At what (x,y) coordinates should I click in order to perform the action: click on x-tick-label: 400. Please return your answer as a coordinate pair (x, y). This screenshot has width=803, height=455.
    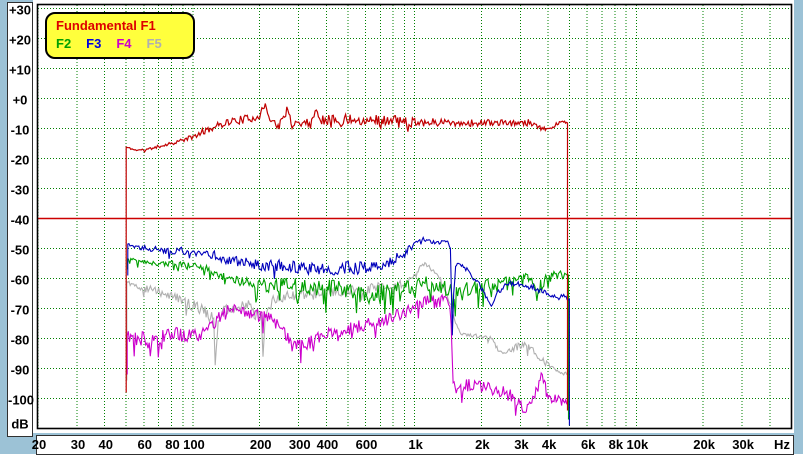
    Looking at the image, I should click on (327, 444).